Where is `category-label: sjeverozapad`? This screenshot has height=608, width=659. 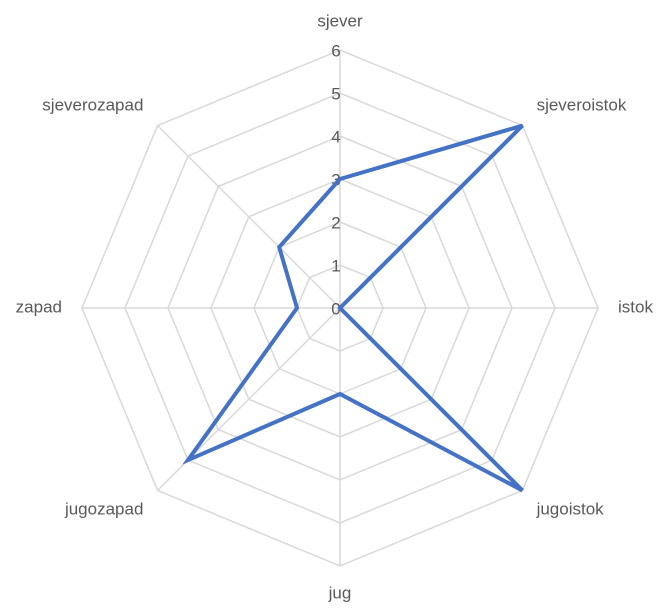 category-label: sjeverozapad is located at coordinates (92, 104).